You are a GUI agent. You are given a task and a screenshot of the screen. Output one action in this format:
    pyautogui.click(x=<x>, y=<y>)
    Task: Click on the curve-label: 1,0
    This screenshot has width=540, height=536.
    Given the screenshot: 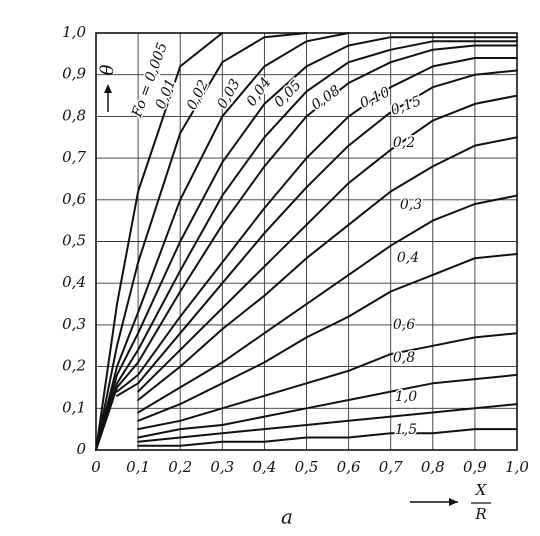 What is the action you would take?
    pyautogui.click(x=406, y=397)
    